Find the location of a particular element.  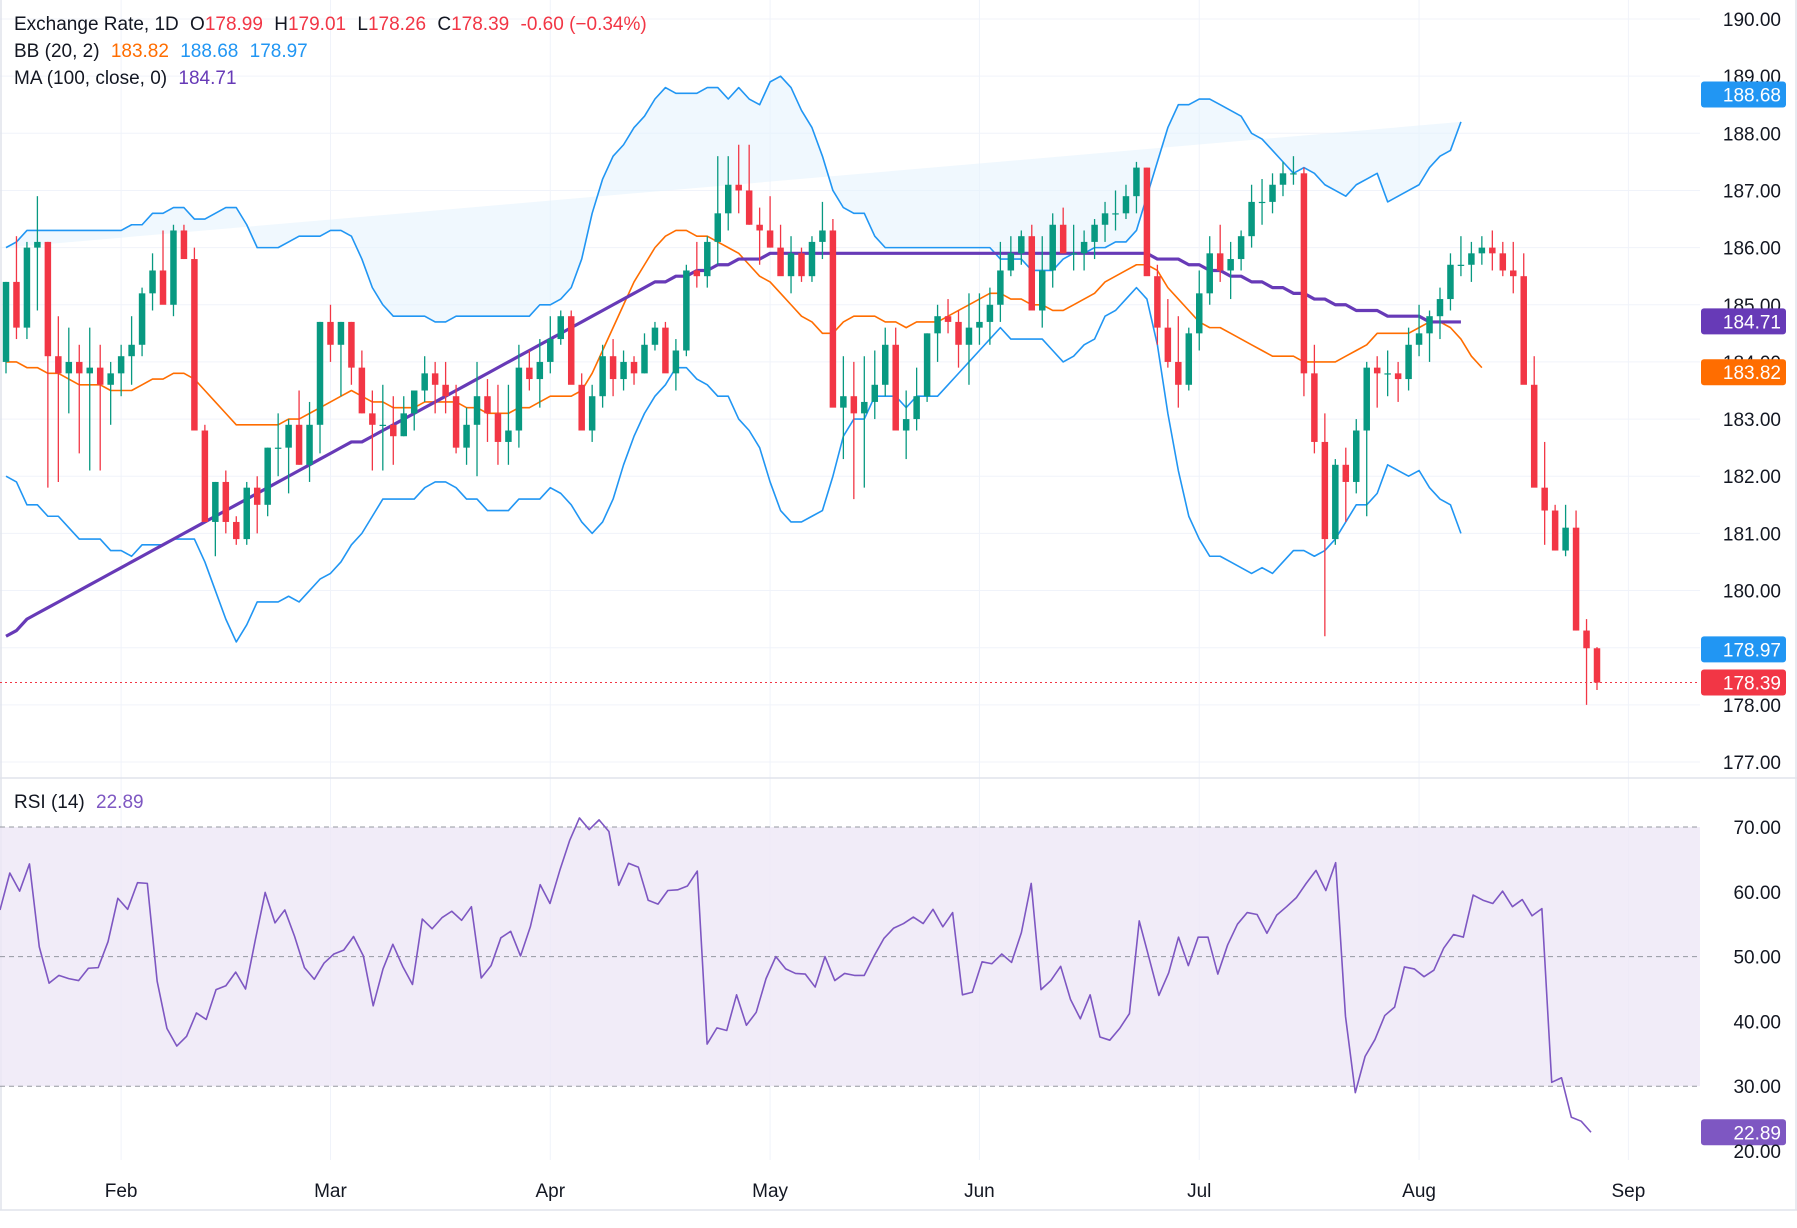

bb-upper-tag: 188.68 is located at coordinates (1743, 94).